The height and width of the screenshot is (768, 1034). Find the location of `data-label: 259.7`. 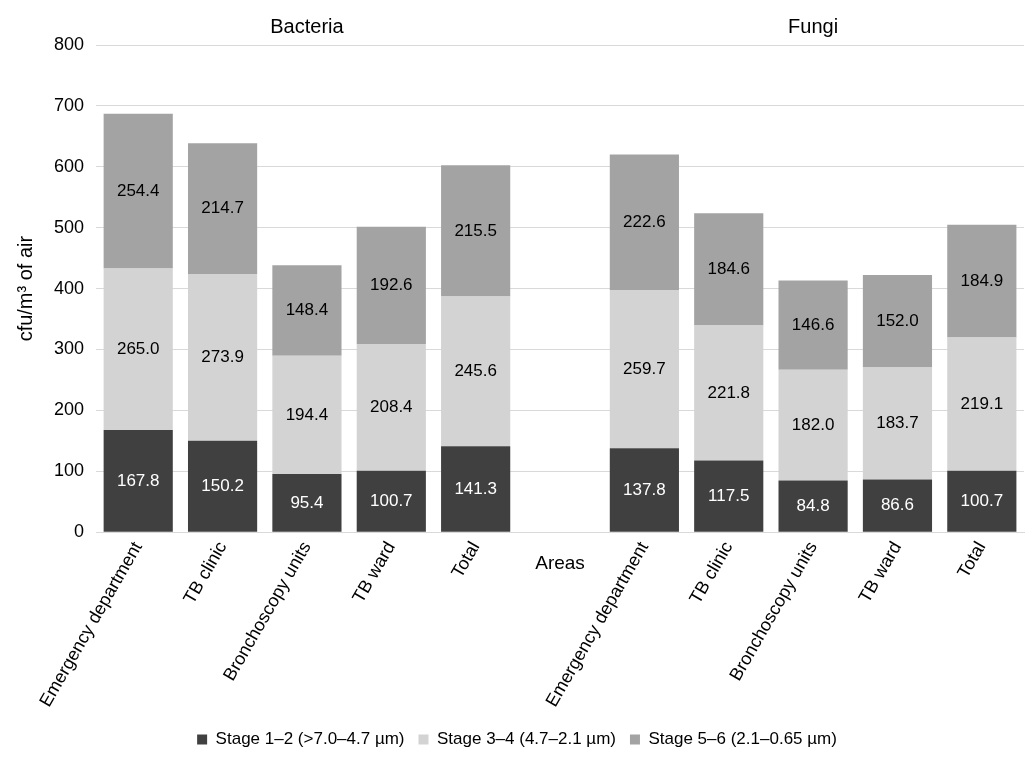

data-label: 259.7 is located at coordinates (644, 368).